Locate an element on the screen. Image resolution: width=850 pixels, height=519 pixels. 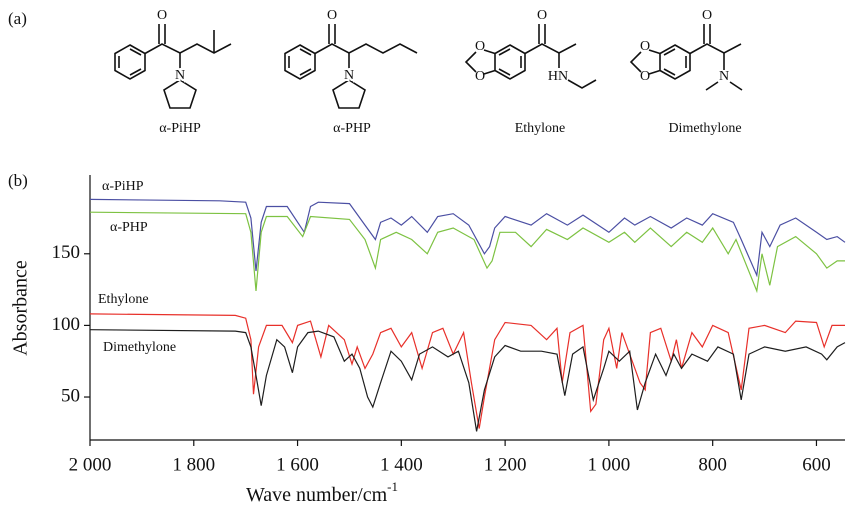
structure: O O O N is located at coordinates (686, 49).